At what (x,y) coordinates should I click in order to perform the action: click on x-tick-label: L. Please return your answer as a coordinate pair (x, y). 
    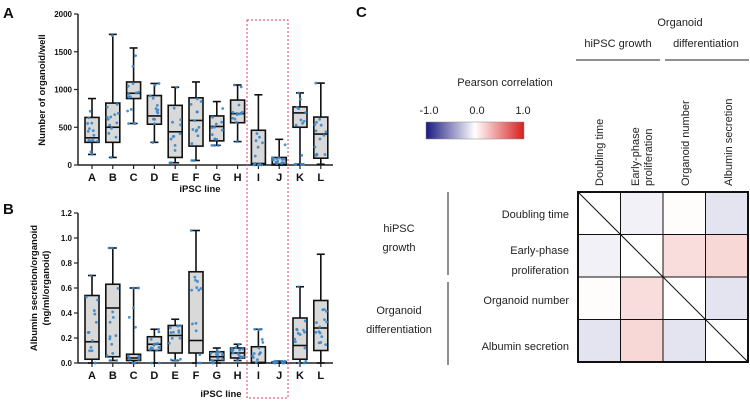
    Looking at the image, I should click on (320, 376).